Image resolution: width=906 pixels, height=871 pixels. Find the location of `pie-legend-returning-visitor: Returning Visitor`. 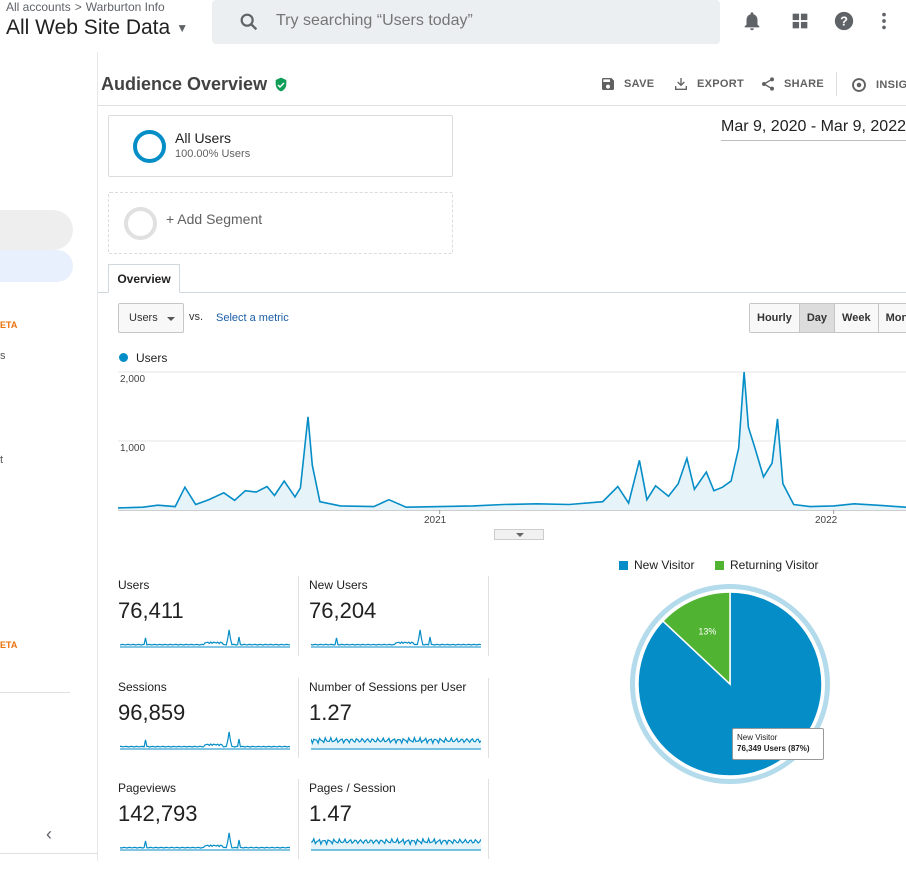

pie-legend-returning-visitor: Returning Visitor is located at coordinates (767, 565).